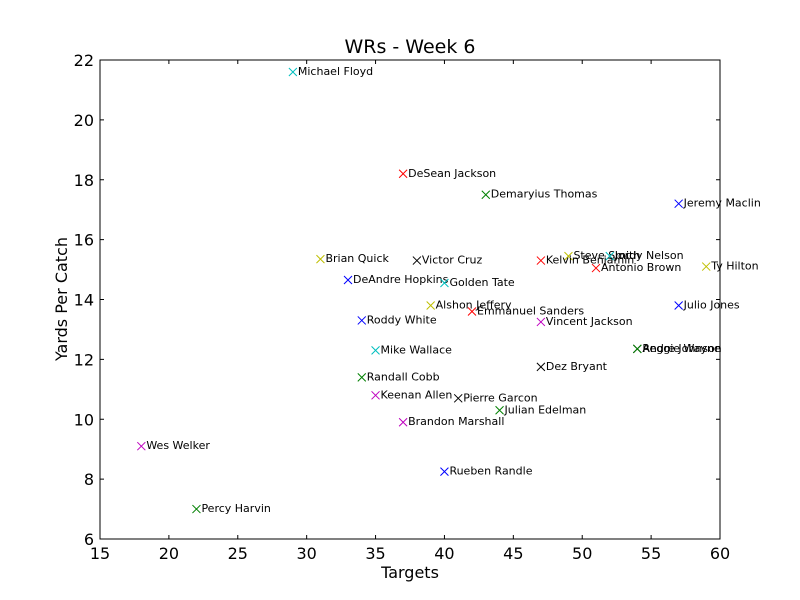 This screenshot has height=600, width=800. I want to click on point-label: Steve Smith, so click(606, 255).